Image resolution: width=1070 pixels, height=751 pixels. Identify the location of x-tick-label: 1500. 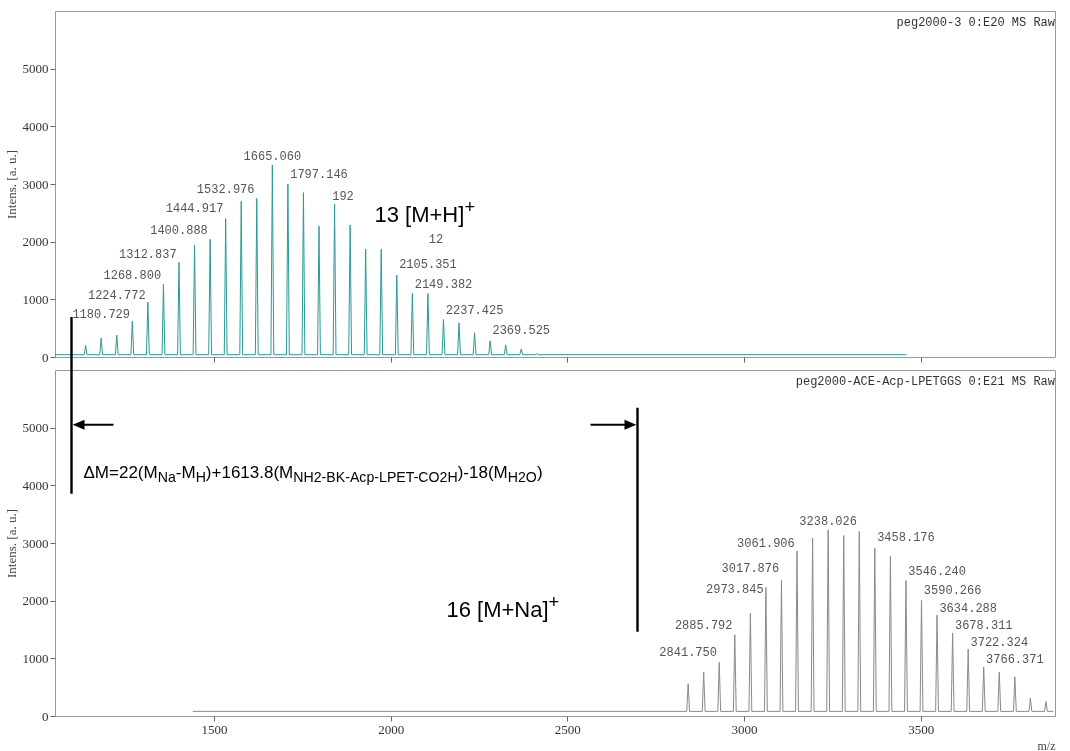
(214, 729).